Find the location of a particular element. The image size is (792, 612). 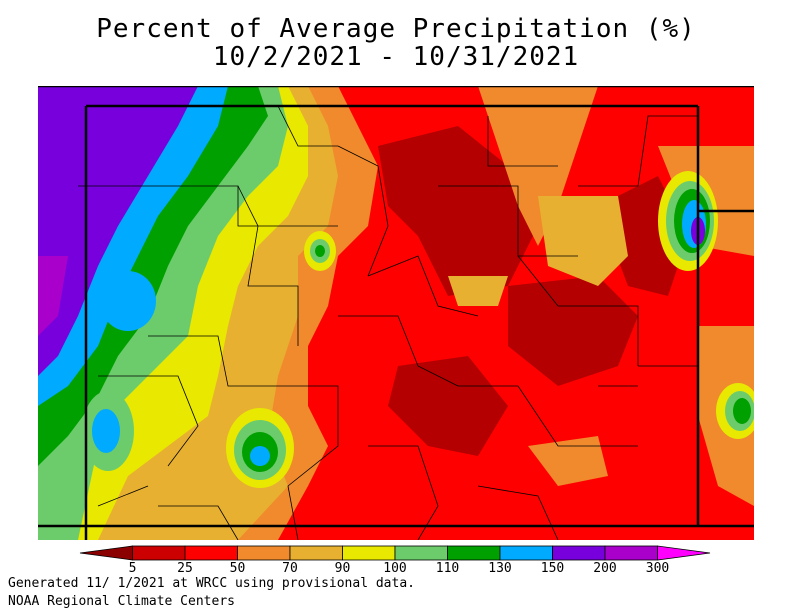

region-dark-red-central is located at coordinates (573, 331).